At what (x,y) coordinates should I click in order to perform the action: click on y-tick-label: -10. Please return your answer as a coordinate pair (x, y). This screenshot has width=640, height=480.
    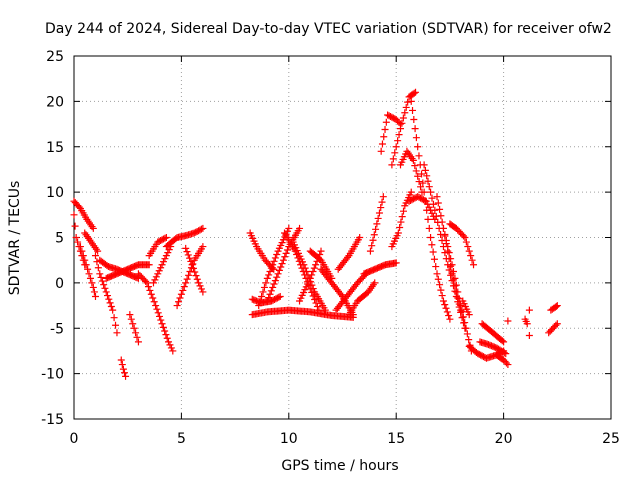
    Looking at the image, I should click on (52, 375).